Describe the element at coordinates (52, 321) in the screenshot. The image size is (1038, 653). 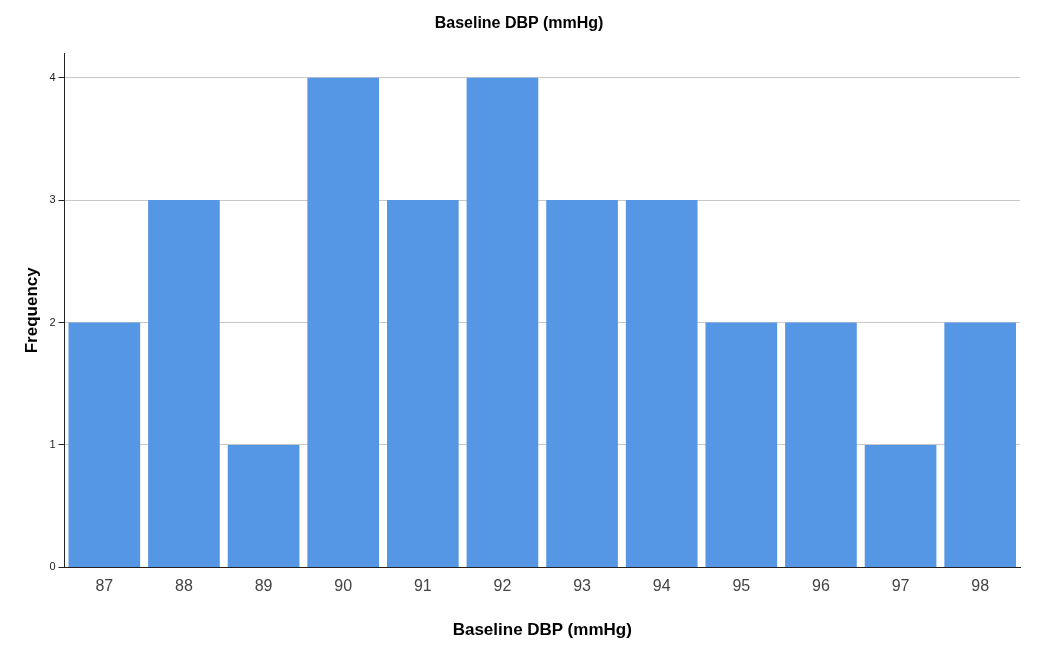
I see `y-tick-label: 2` at that location.